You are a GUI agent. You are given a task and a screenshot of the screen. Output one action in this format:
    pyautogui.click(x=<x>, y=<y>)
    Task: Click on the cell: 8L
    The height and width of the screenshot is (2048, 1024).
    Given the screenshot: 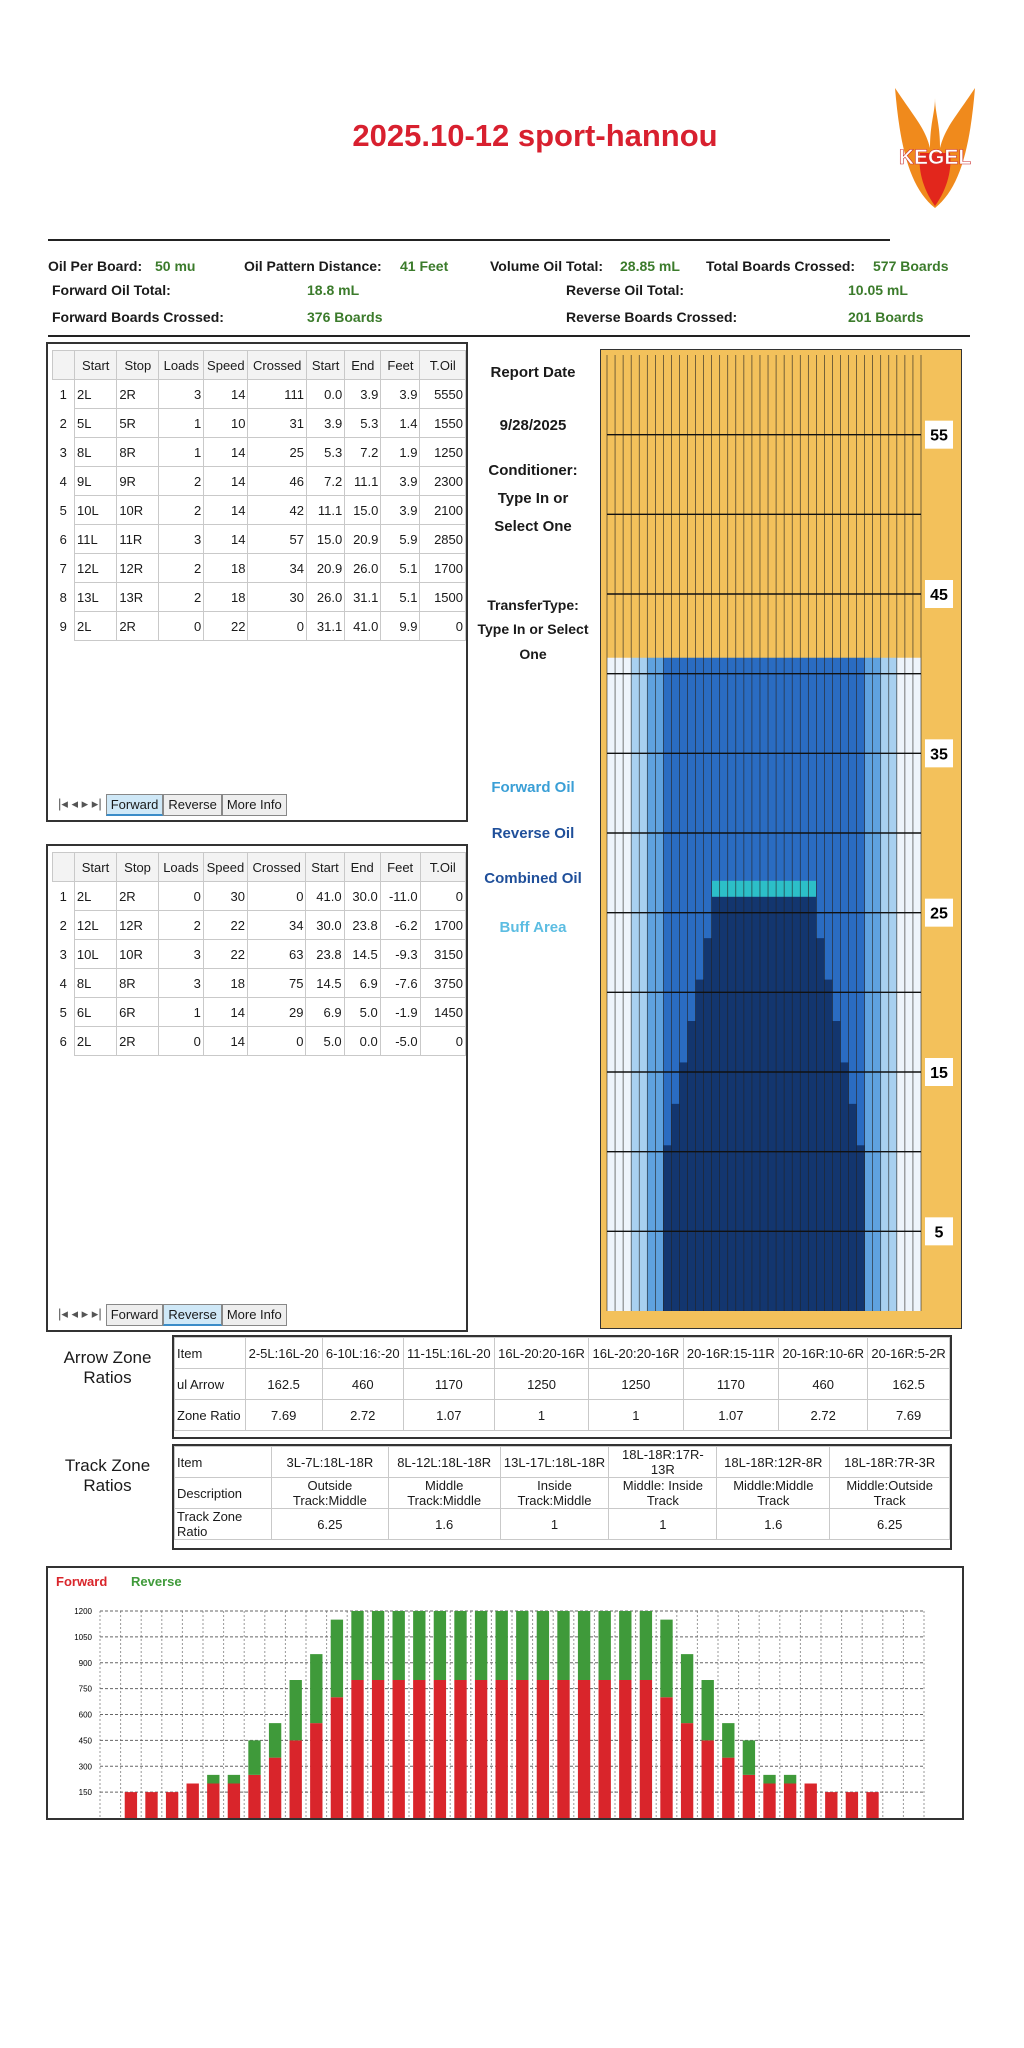 What is the action you would take?
    pyautogui.click(x=95, y=983)
    